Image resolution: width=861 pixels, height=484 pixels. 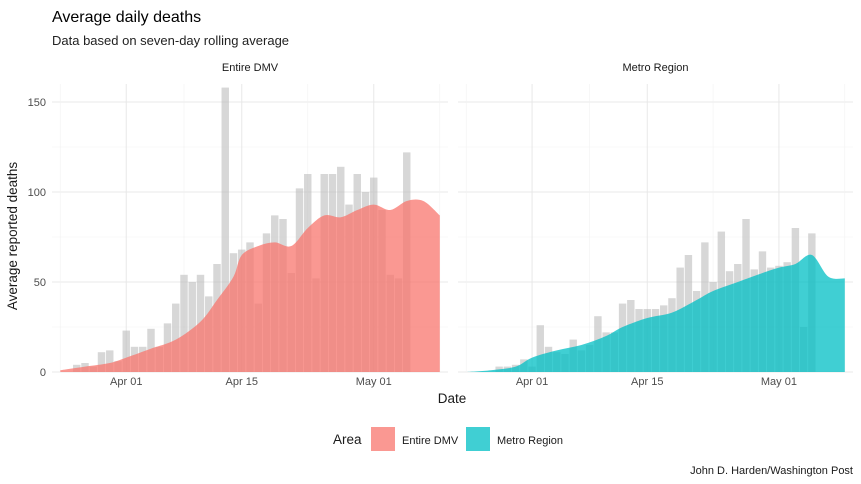 I want to click on y-tick-label: 100, so click(x=37, y=193).